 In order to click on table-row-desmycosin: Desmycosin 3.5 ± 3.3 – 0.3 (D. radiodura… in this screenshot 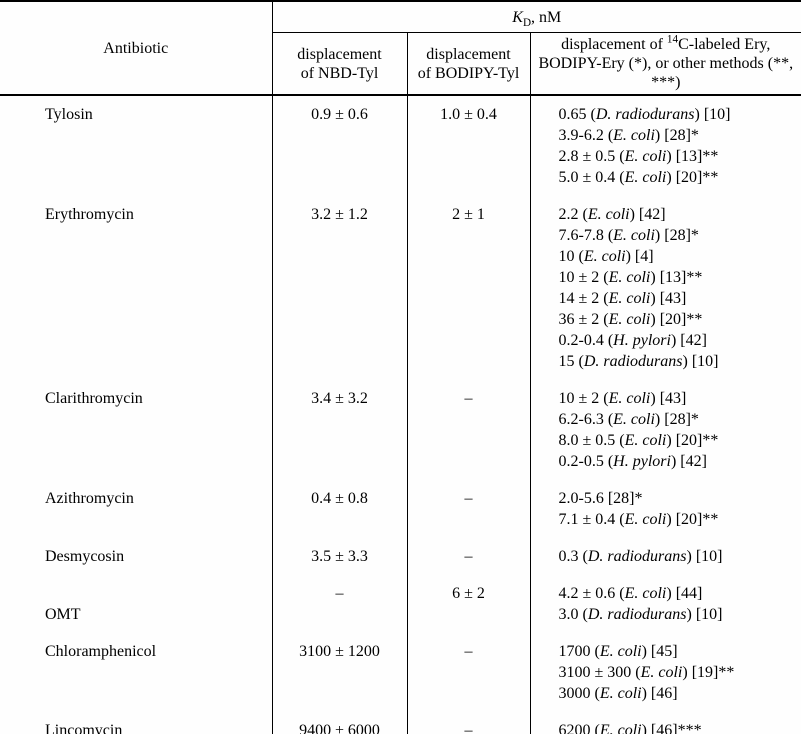, I will do `click(400, 556)`.